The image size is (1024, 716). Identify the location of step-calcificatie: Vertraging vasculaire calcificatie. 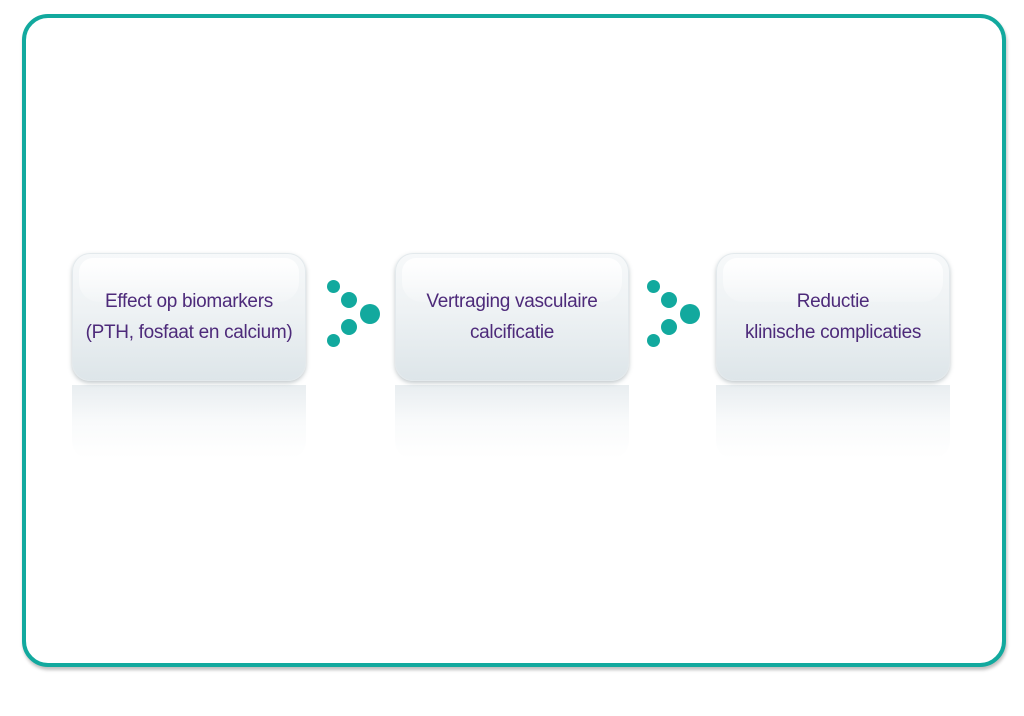
(512, 356).